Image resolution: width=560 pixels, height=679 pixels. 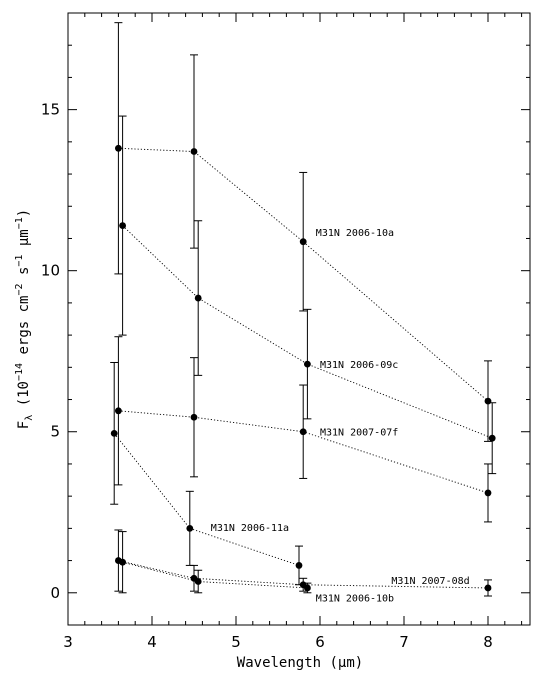 I want to click on y-tick-label: 15, so click(x=50, y=110).